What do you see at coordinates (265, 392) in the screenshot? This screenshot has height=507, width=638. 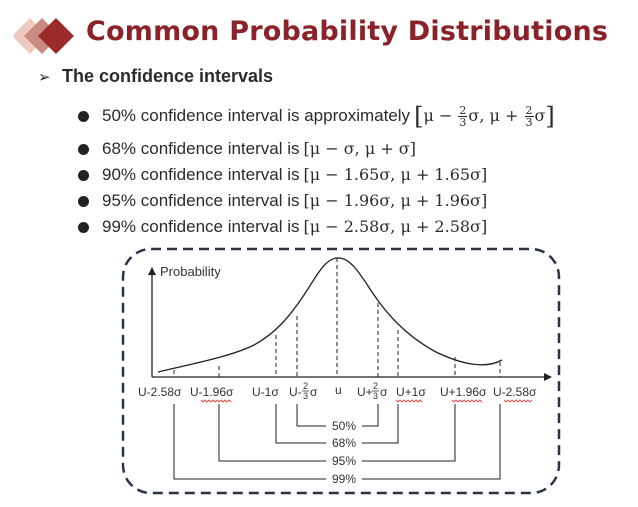 I see `tick-label: U-1σ` at bounding box center [265, 392].